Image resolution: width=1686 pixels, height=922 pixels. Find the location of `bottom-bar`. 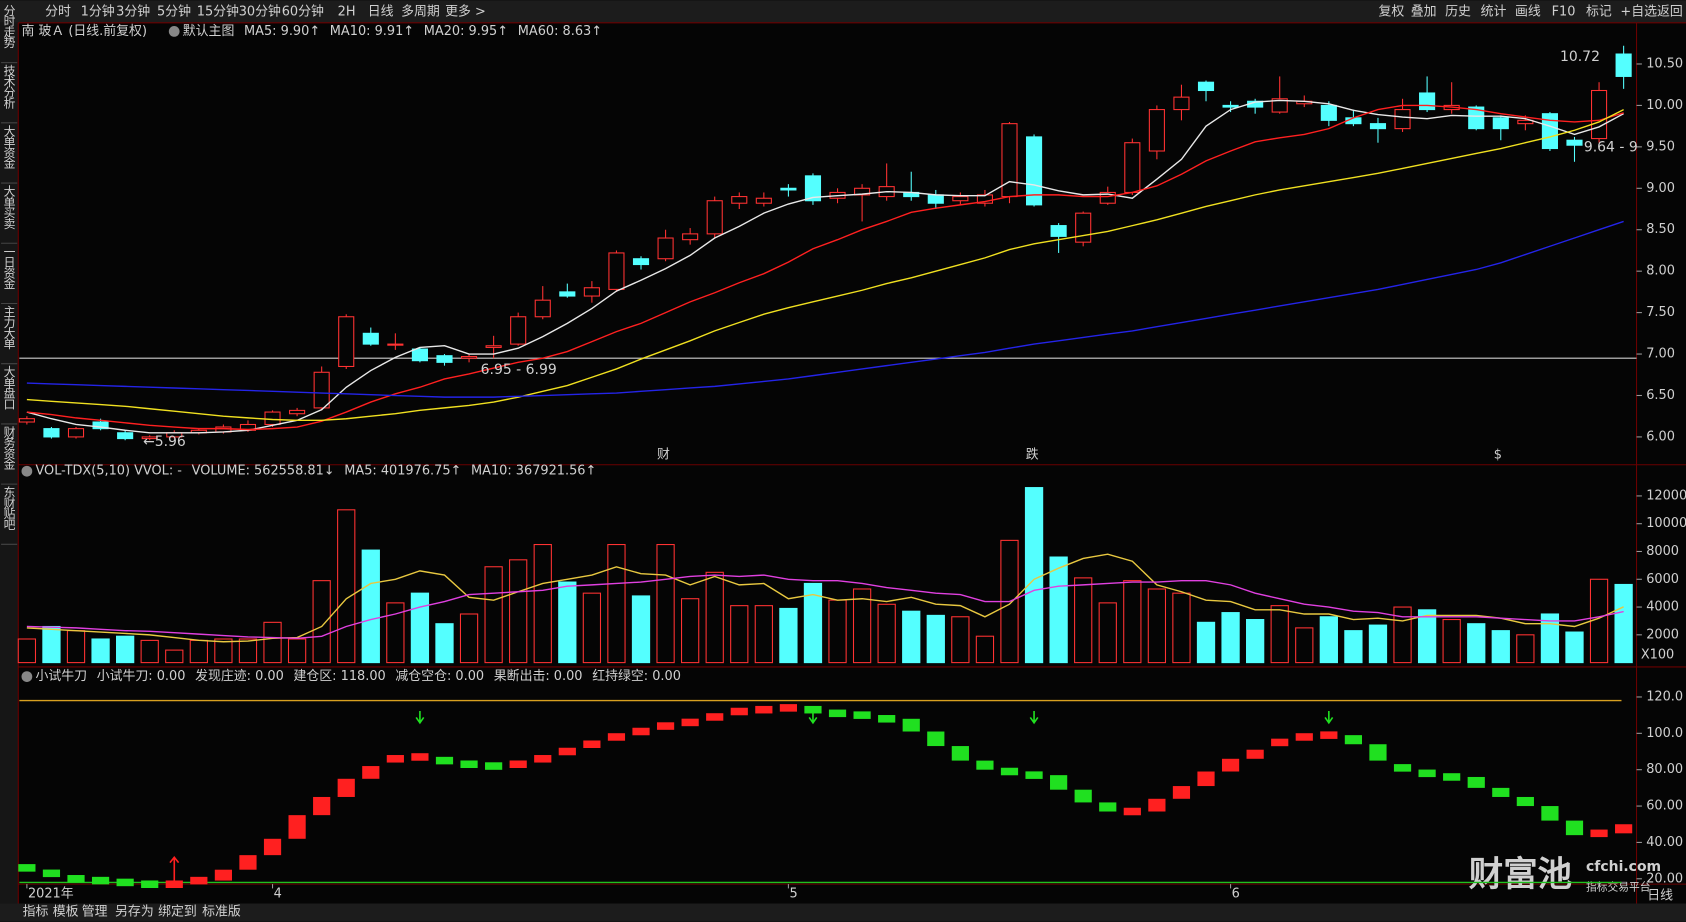

bottom-bar is located at coordinates (843, 912).